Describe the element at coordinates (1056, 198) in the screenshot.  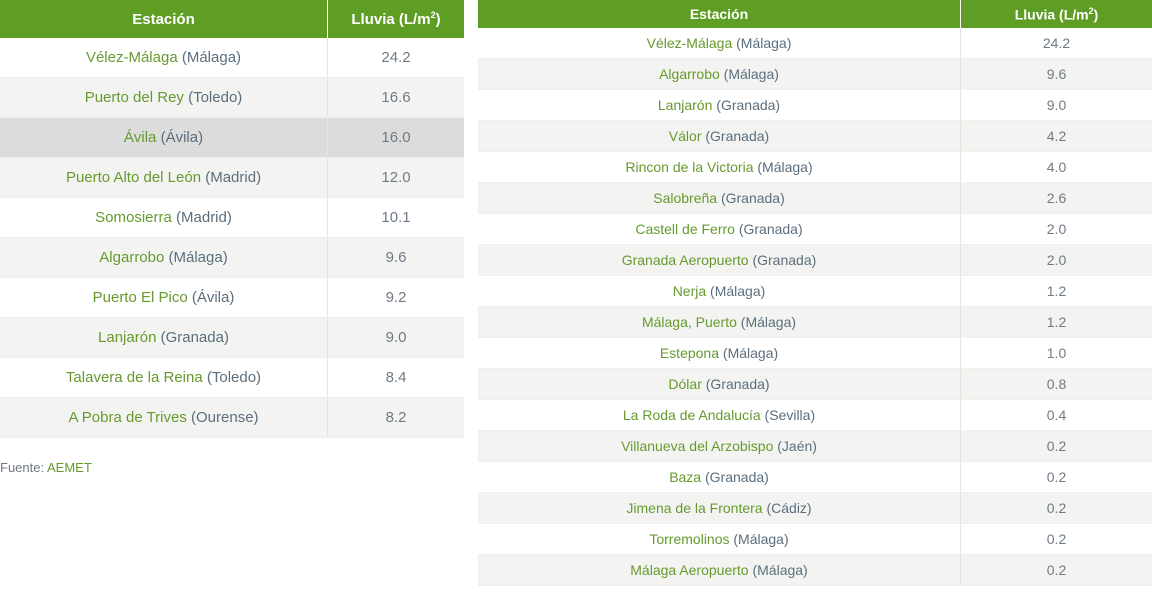
I see `rain-value: 2.6` at that location.